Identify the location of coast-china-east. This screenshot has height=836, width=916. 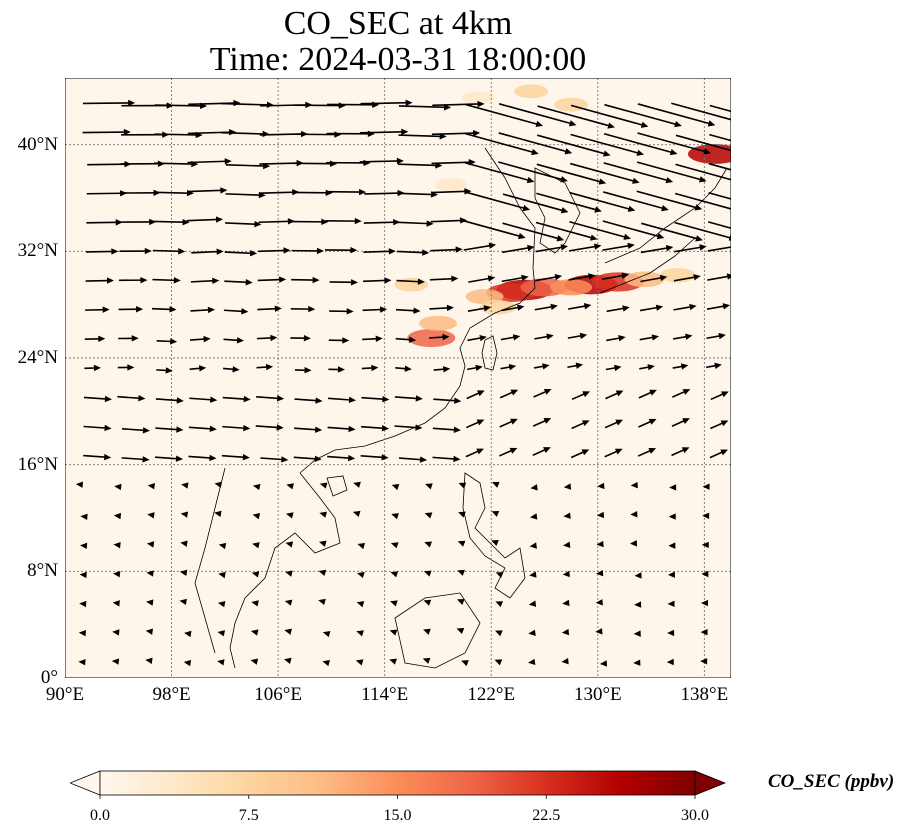
(417, 310).